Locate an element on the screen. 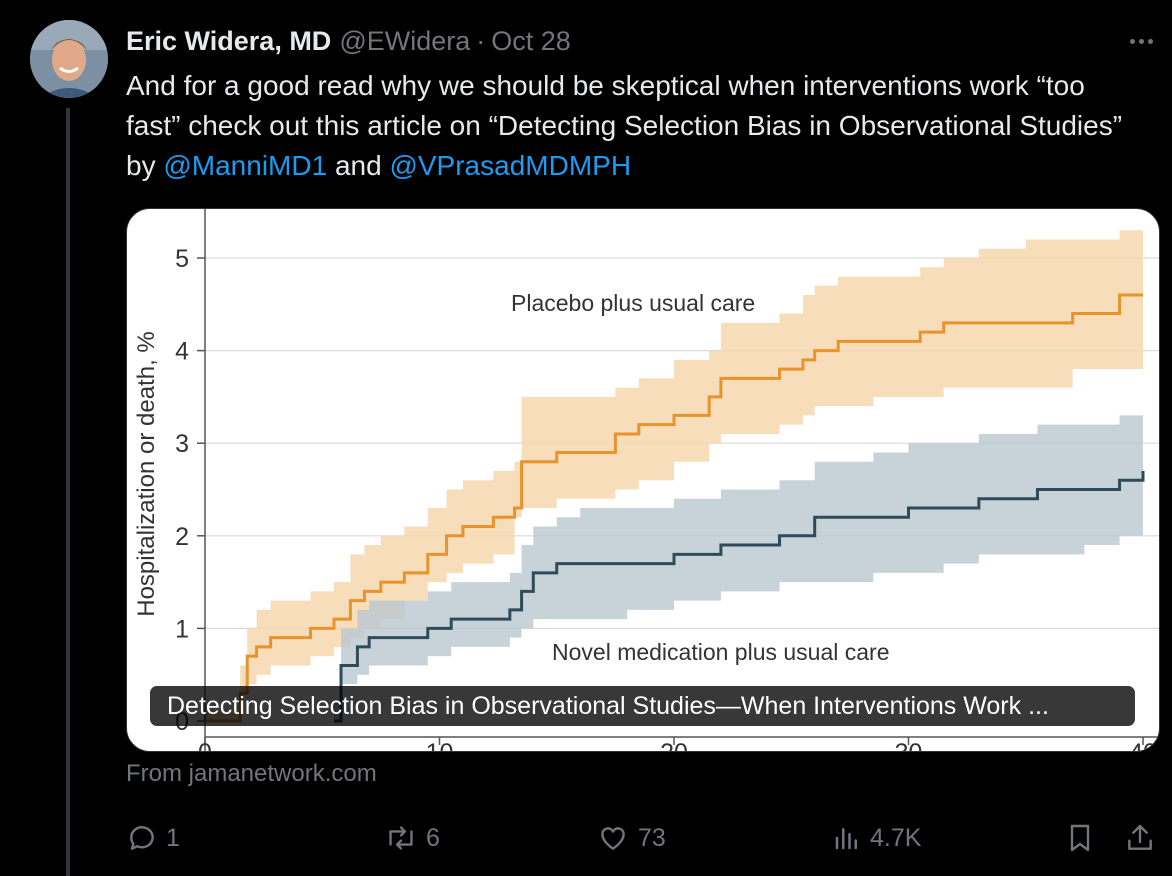 This screenshot has width=1172, height=876. x-tick-label: 10 is located at coordinates (440, 745).